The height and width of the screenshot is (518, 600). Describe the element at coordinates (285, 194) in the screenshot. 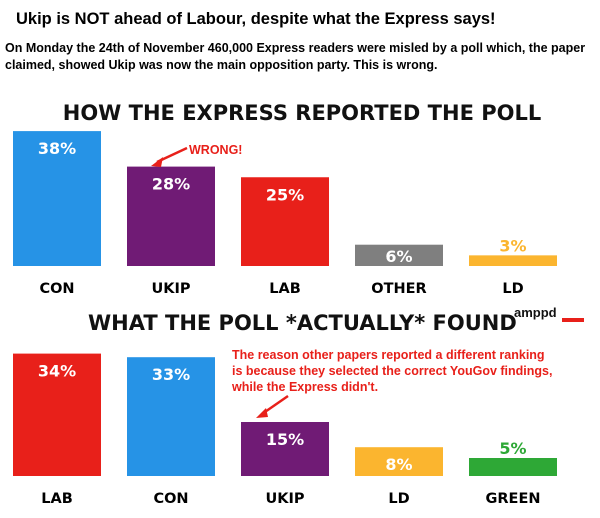

I see `value-label-lab: 25%` at that location.